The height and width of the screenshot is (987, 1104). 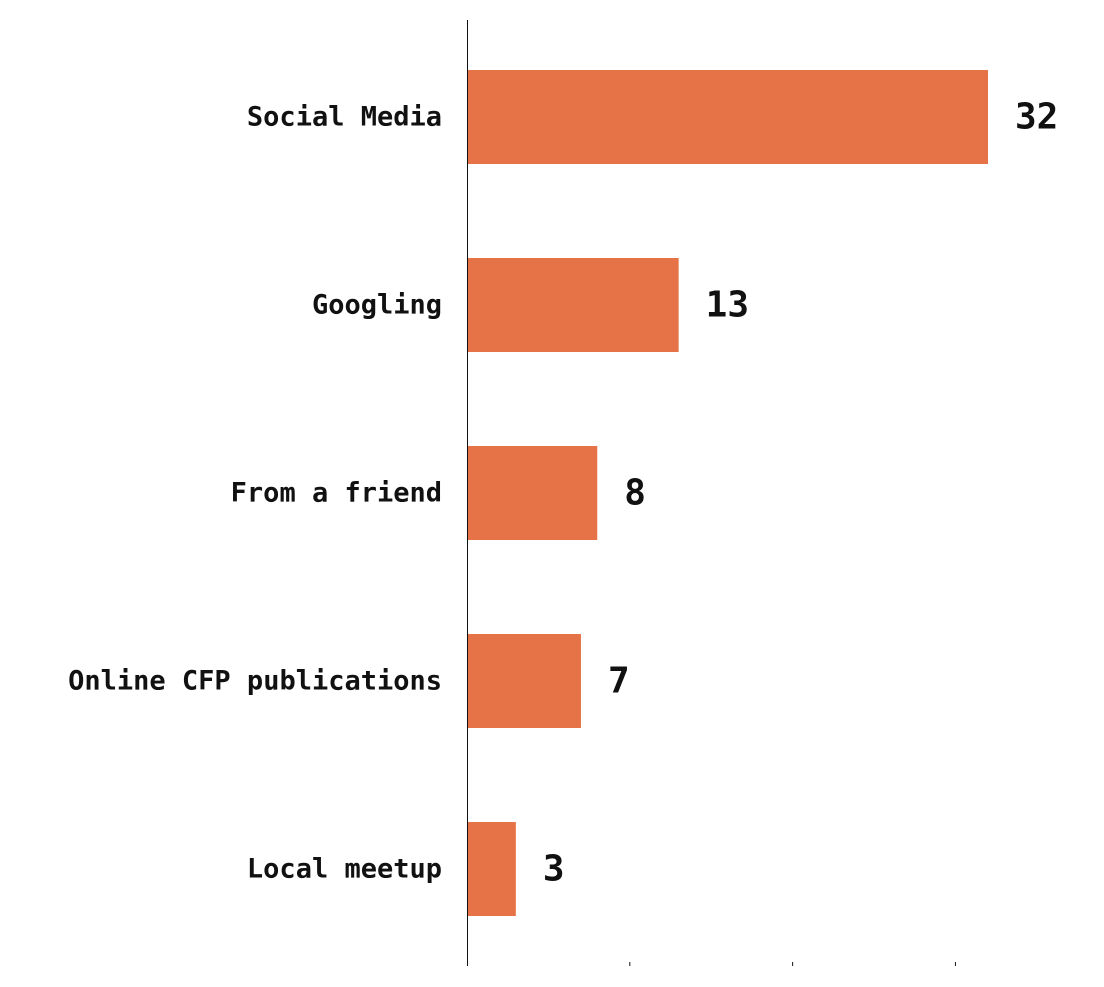 I want to click on value-label-online-cfp-publications: 7, so click(x=619, y=681).